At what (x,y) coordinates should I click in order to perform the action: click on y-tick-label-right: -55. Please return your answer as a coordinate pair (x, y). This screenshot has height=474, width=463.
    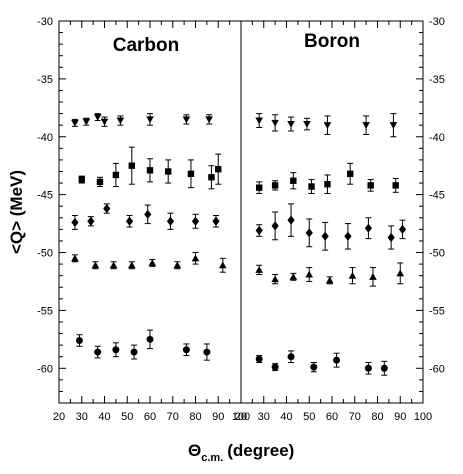
    Looking at the image, I should click on (437, 311).